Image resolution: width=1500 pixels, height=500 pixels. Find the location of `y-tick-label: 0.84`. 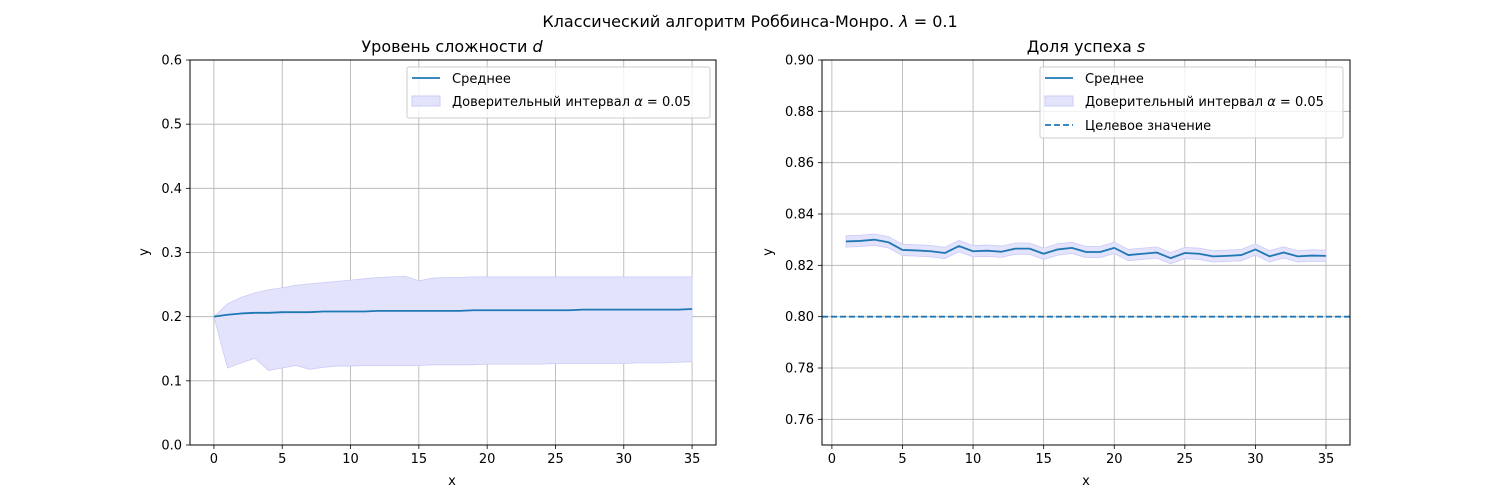

y-tick-label: 0.84 is located at coordinates (799, 215).